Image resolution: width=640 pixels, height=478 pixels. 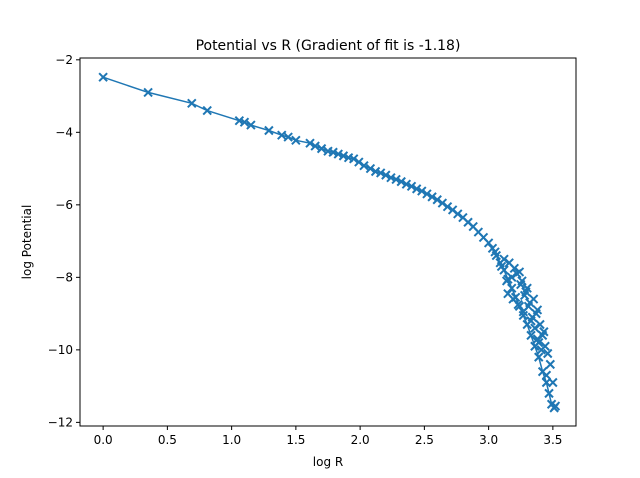 What do you see at coordinates (360, 440) in the screenshot?
I see `x-tick-label: 2.0` at bounding box center [360, 440].